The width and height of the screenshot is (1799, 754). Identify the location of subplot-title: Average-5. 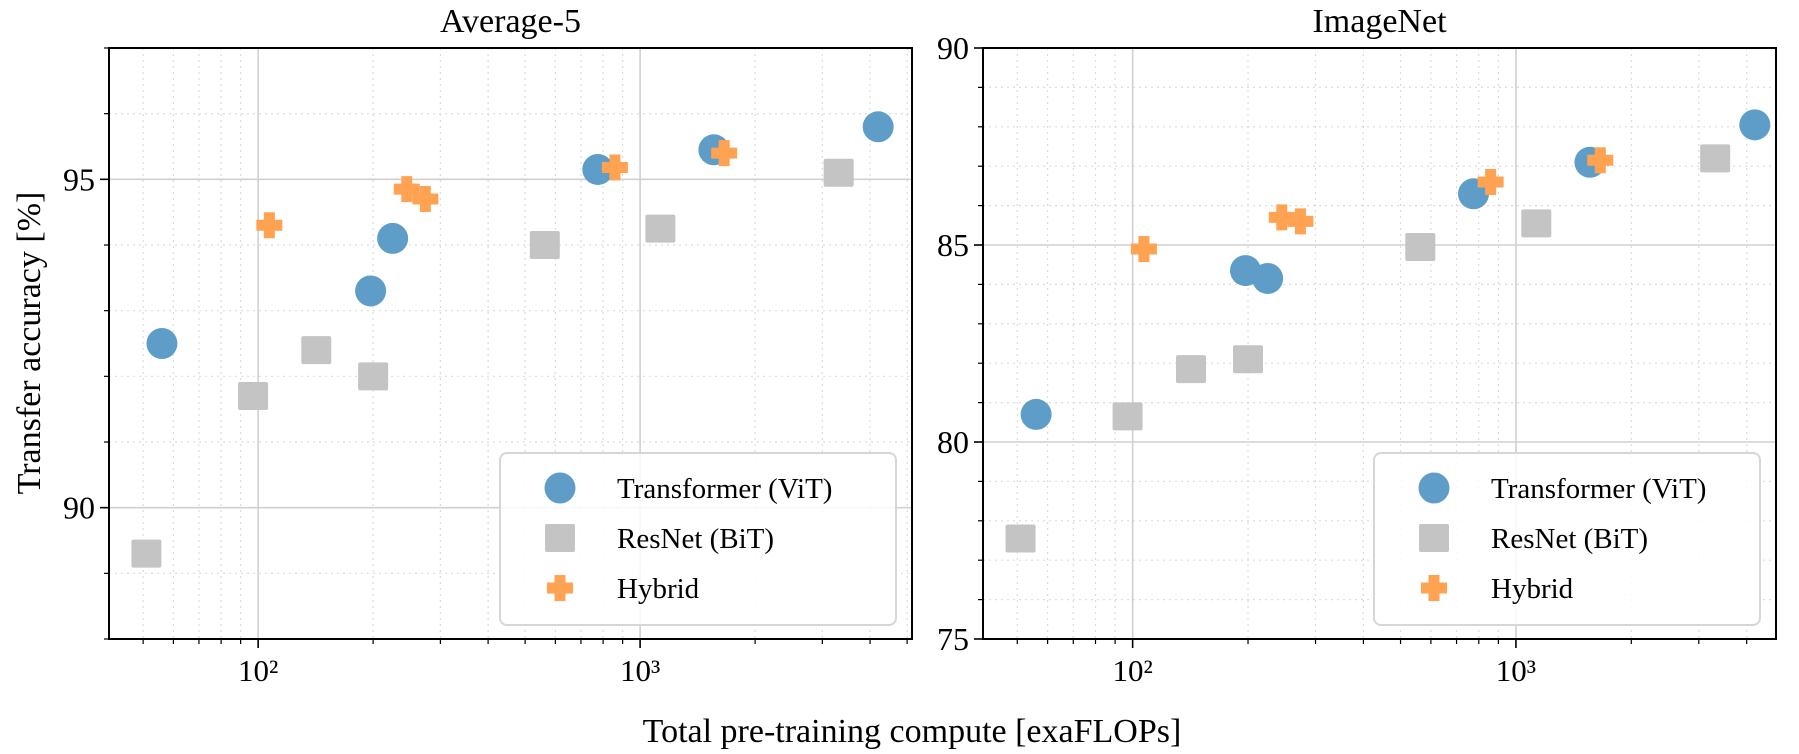
(510, 21).